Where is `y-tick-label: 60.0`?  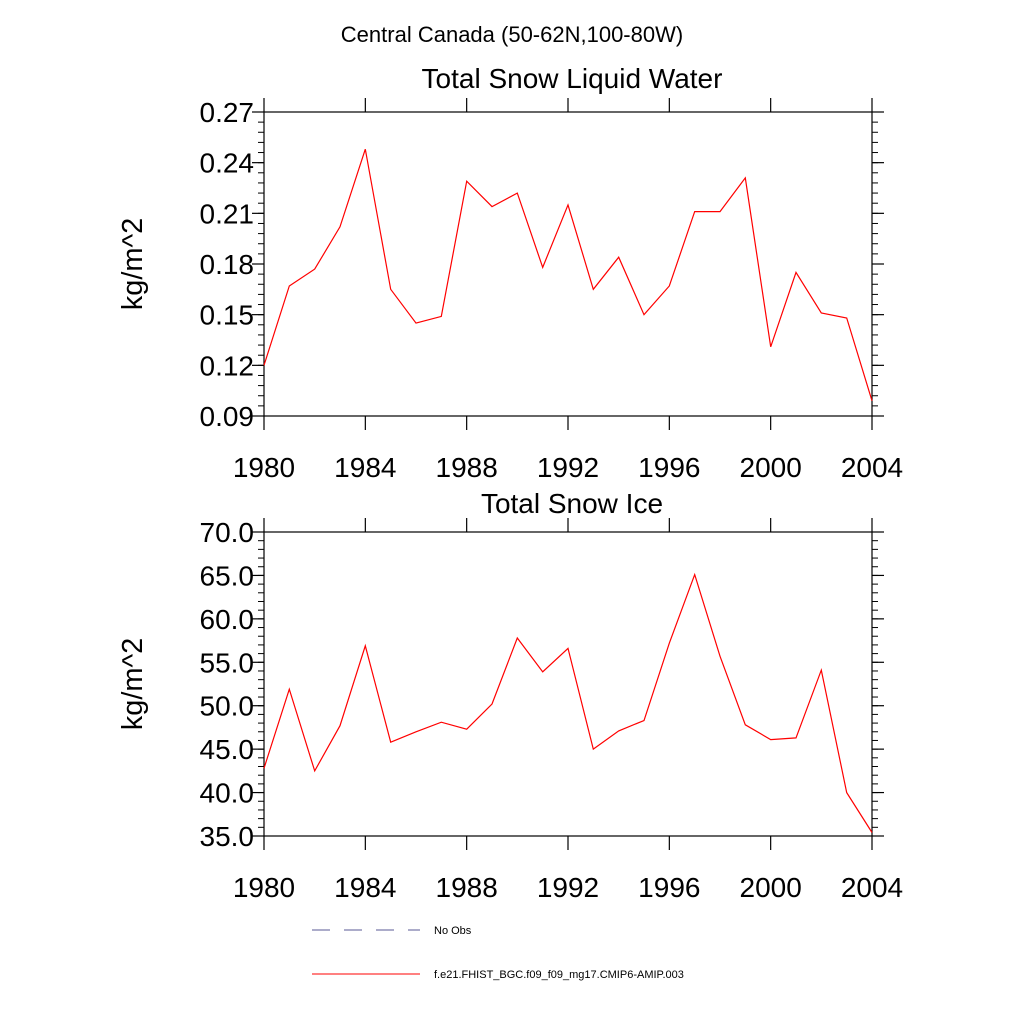
y-tick-label: 60.0 is located at coordinates (227, 619).